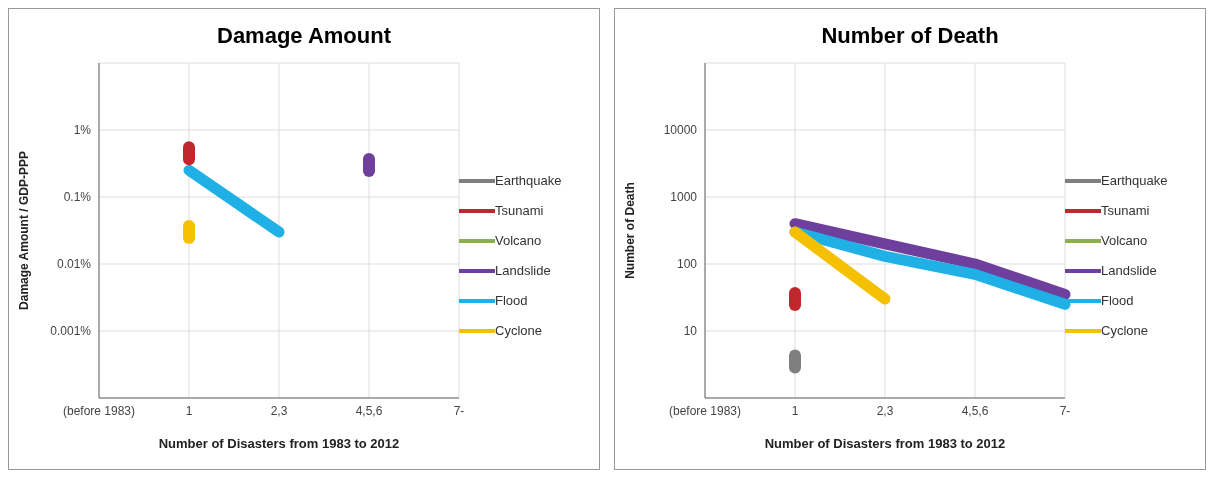  Describe the element at coordinates (77, 197) in the screenshot. I see `y-tick-label: 0.1%` at that location.